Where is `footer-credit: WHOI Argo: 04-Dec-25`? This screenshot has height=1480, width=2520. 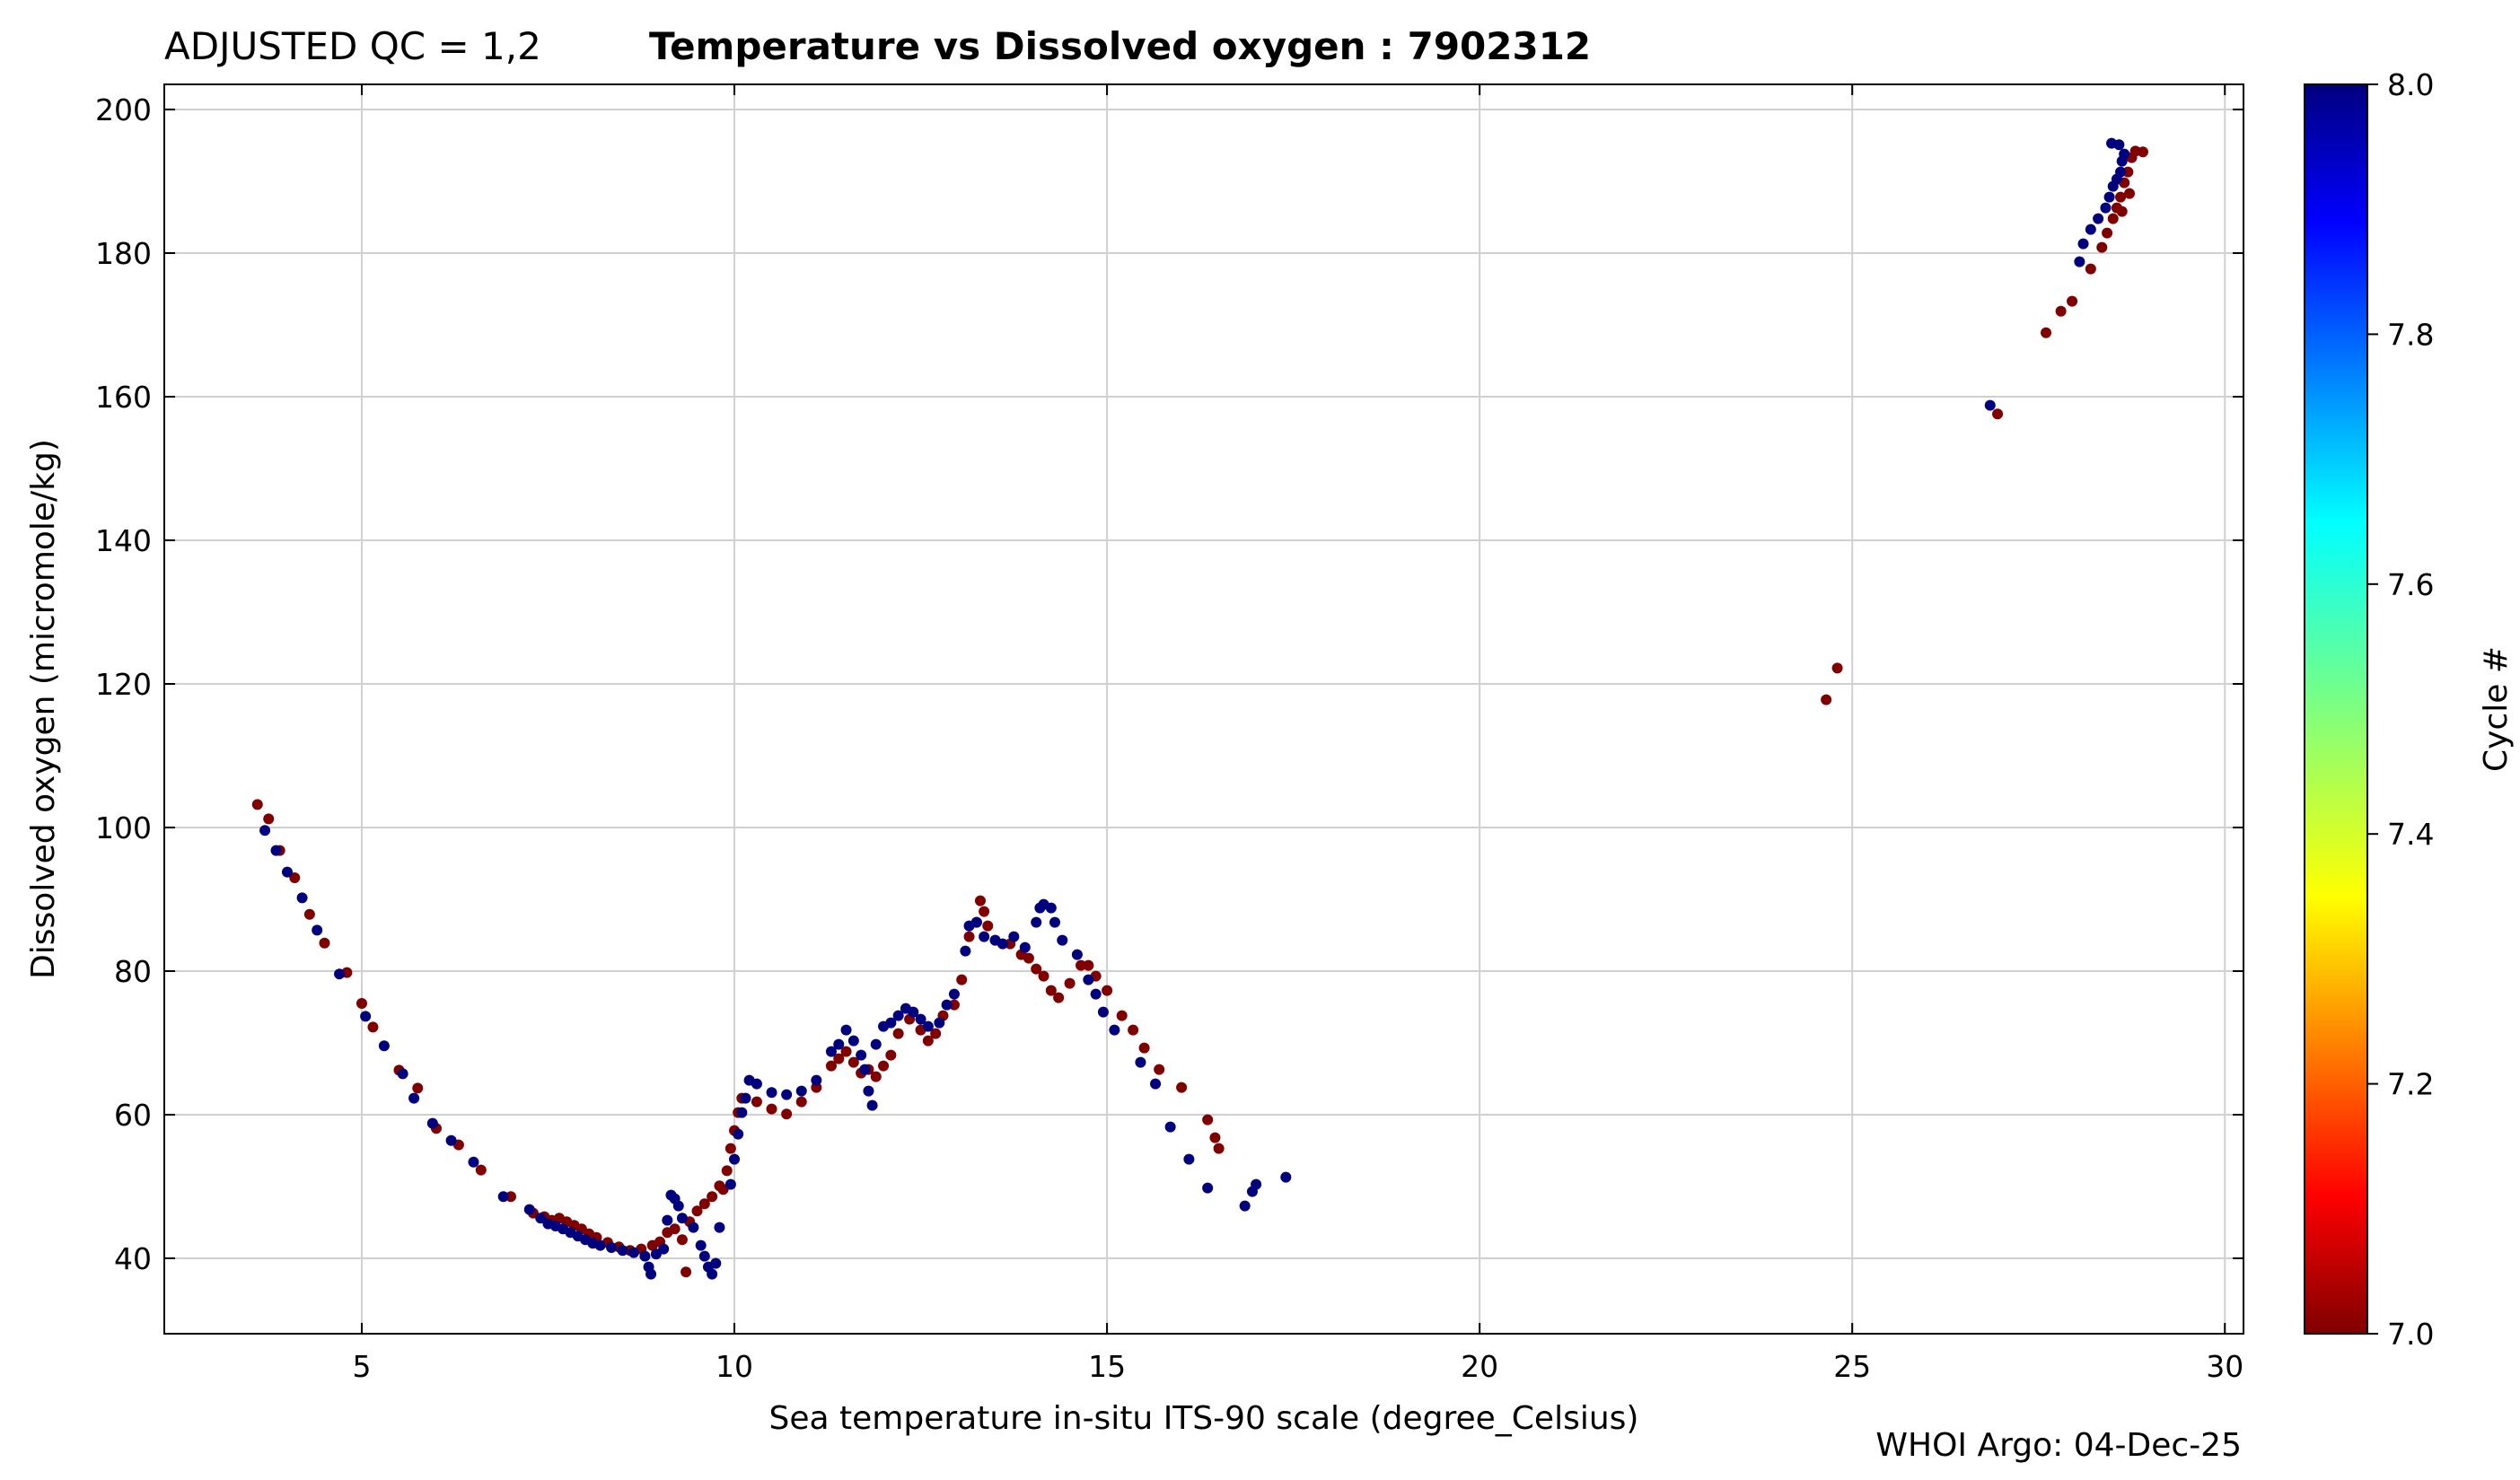 footer-credit: WHOI Argo: 04-Dec-25 is located at coordinates (2058, 1446).